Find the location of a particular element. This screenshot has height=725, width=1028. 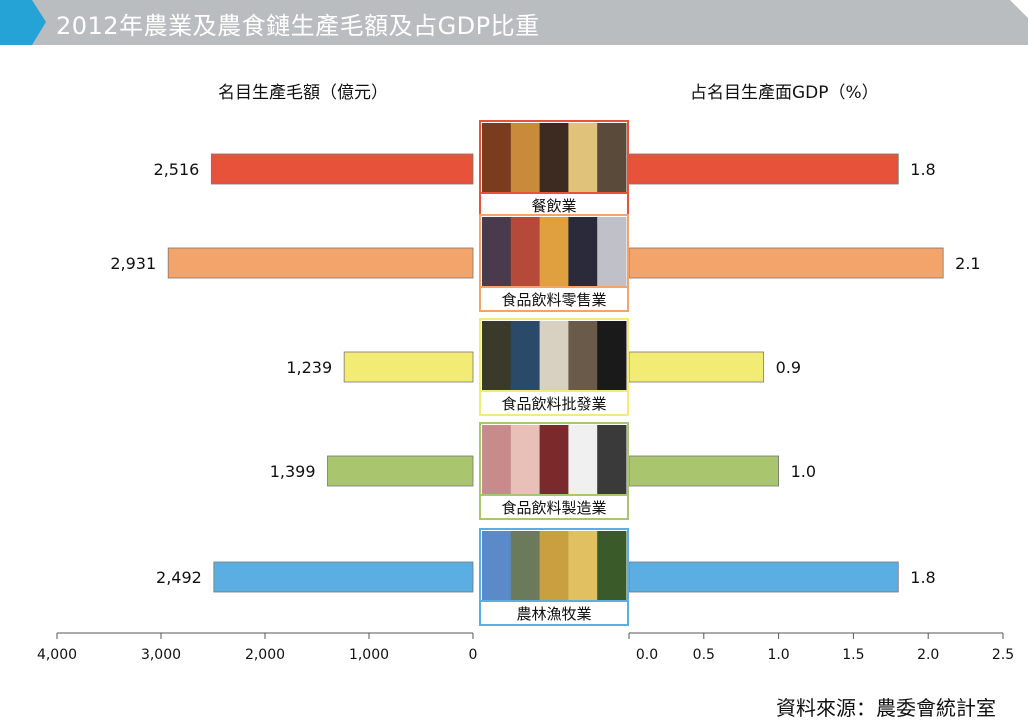

right-value-label-4: 1.8 is located at coordinates (922, 577).